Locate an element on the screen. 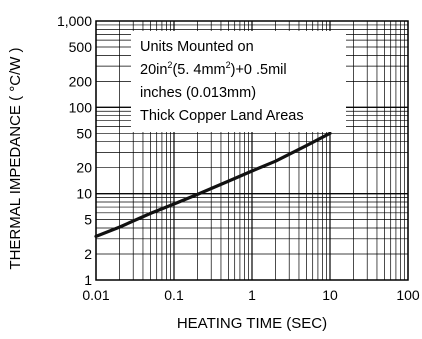 The height and width of the screenshot is (339, 422). x-tick-labels: 0.01 0.1 1 10 100 is located at coordinates (251, 295).